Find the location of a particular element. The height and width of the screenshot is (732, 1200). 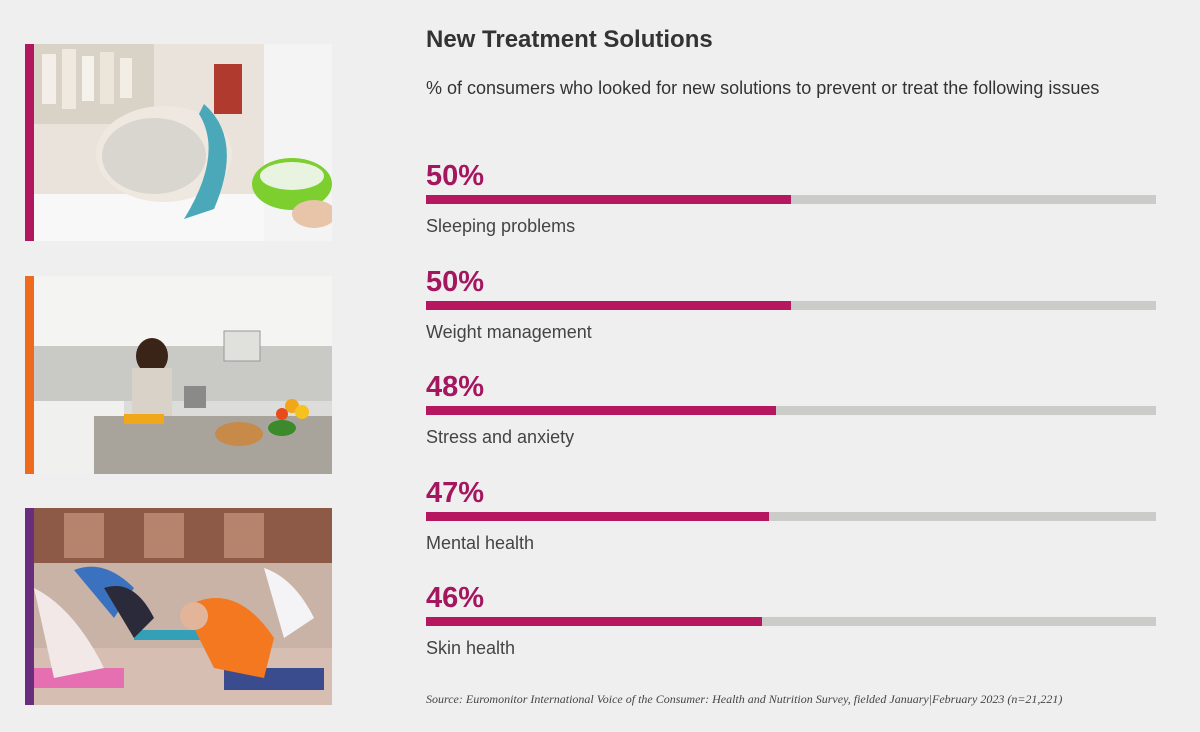

yoga-class-image is located at coordinates (183, 606).